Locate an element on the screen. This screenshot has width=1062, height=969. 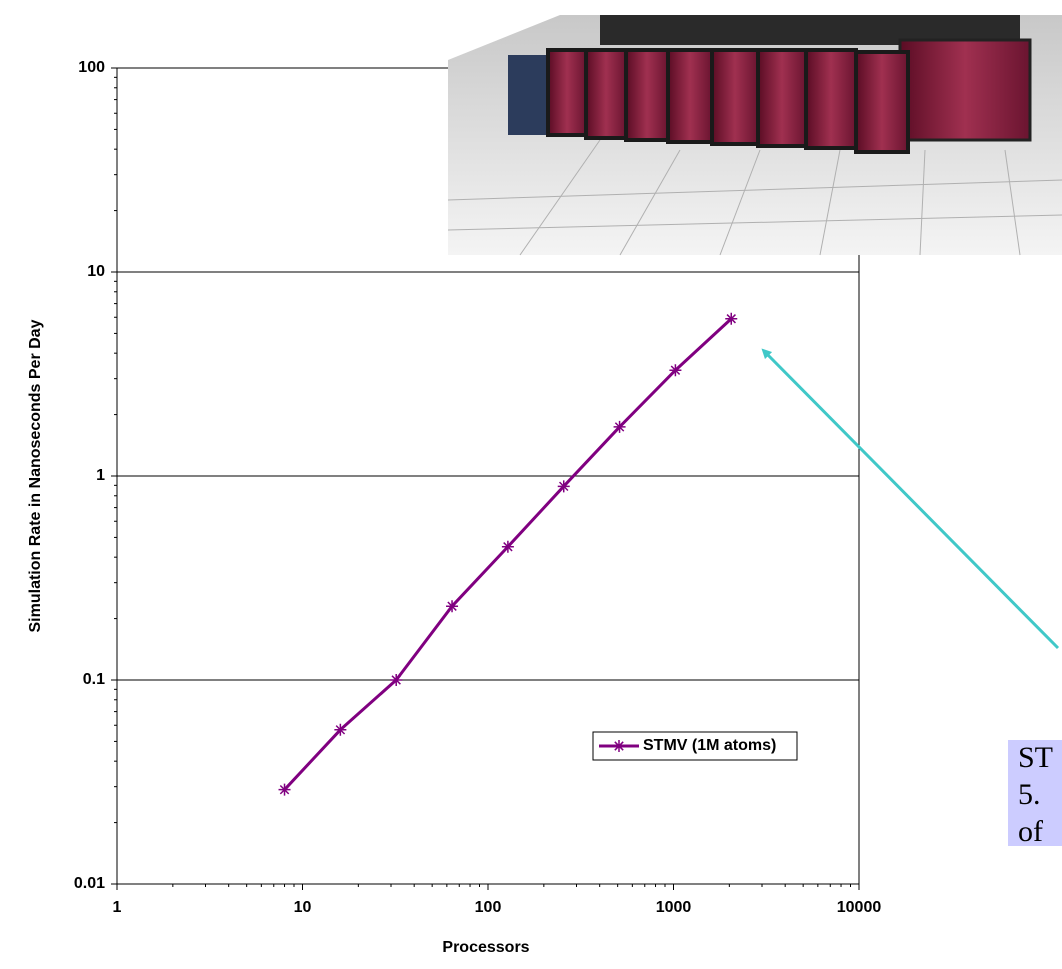
annotation-bg is located at coordinates (1035, 793).